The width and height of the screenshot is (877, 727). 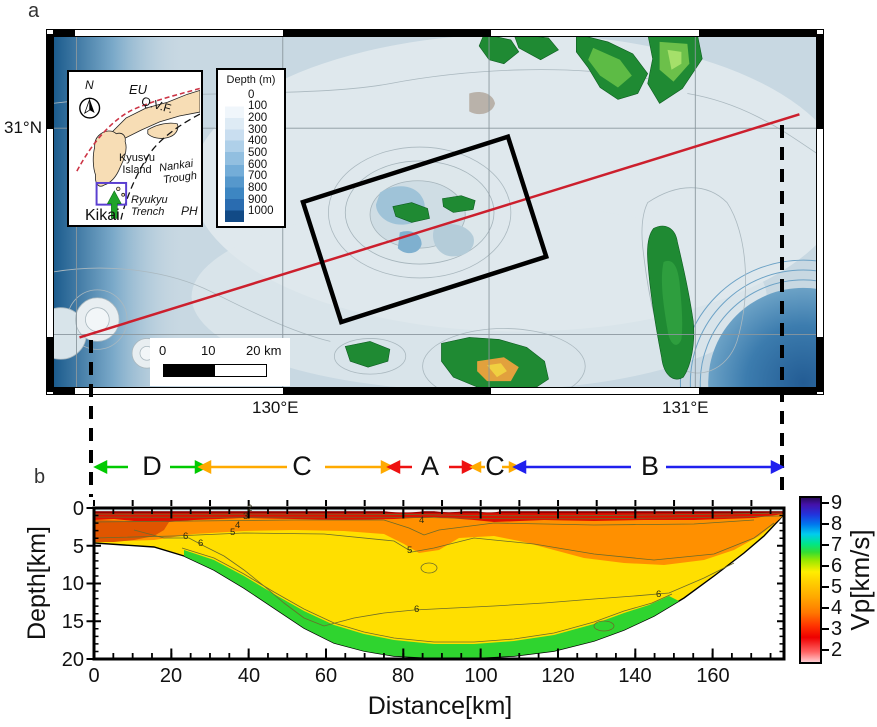 I want to click on legend-value: 100, so click(x=258, y=106).